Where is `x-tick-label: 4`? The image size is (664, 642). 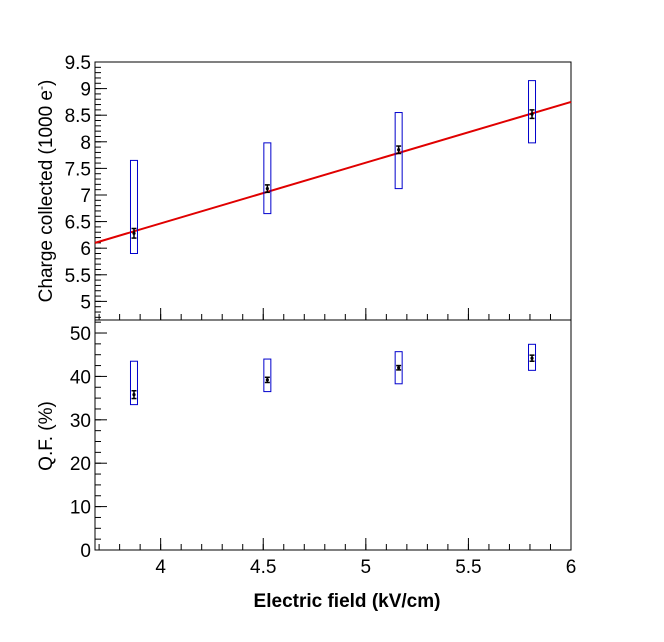 x-tick-label: 4 is located at coordinates (160, 567).